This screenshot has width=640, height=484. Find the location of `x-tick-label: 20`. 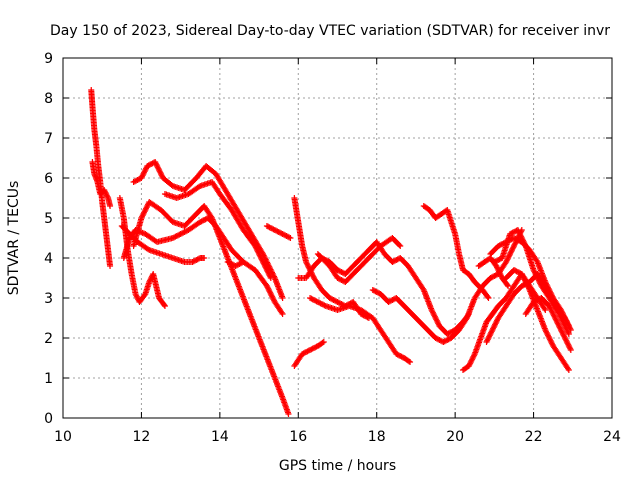

x-tick-label: 20 is located at coordinates (455, 437).